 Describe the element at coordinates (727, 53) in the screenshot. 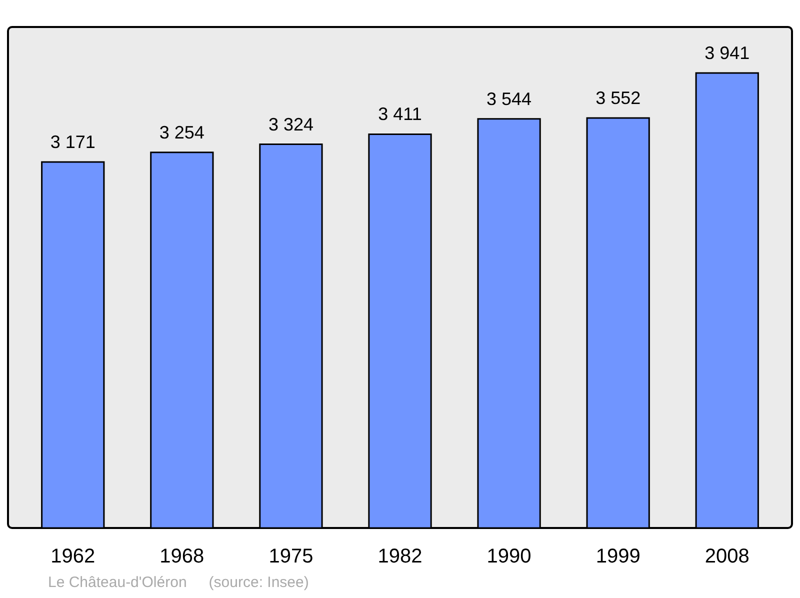

I see `data-label: 3 941` at that location.